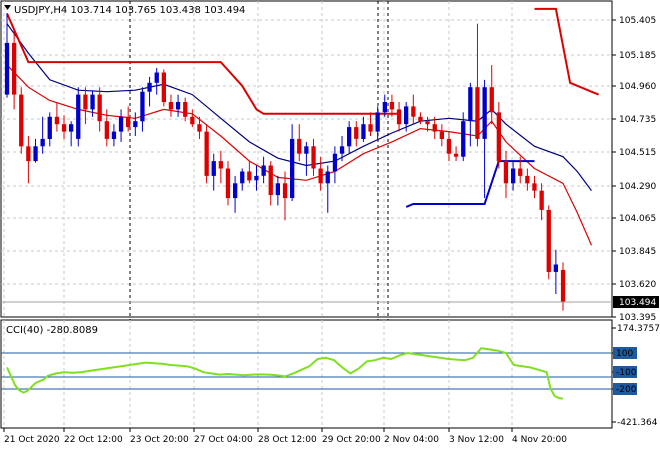  I want to click on time-tick-label: 3 Nov 12:00, so click(476, 440).